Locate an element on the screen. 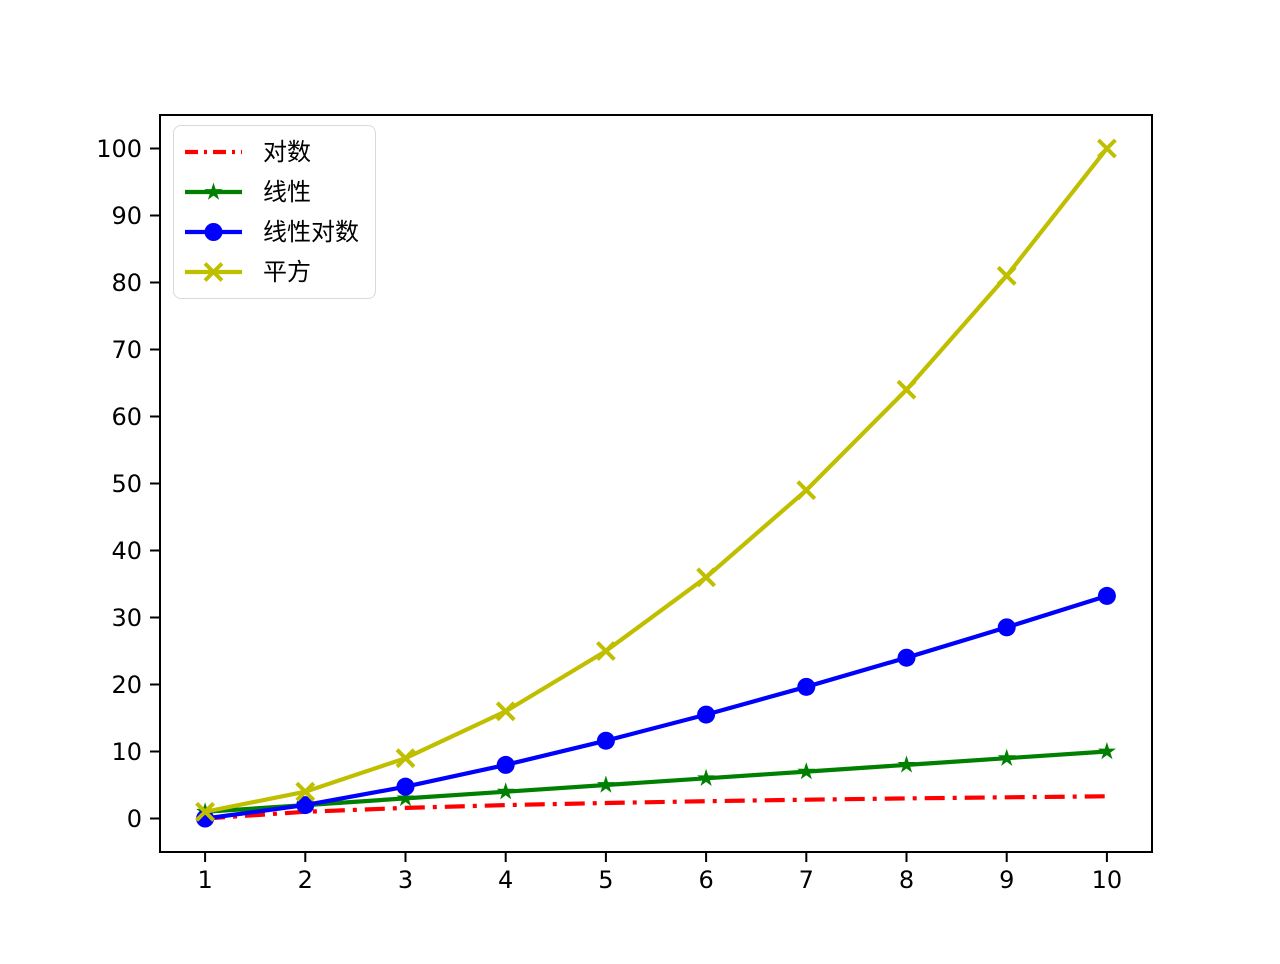 The width and height of the screenshot is (1280, 964). legend-item-linear: 线性 is located at coordinates (271, 192).